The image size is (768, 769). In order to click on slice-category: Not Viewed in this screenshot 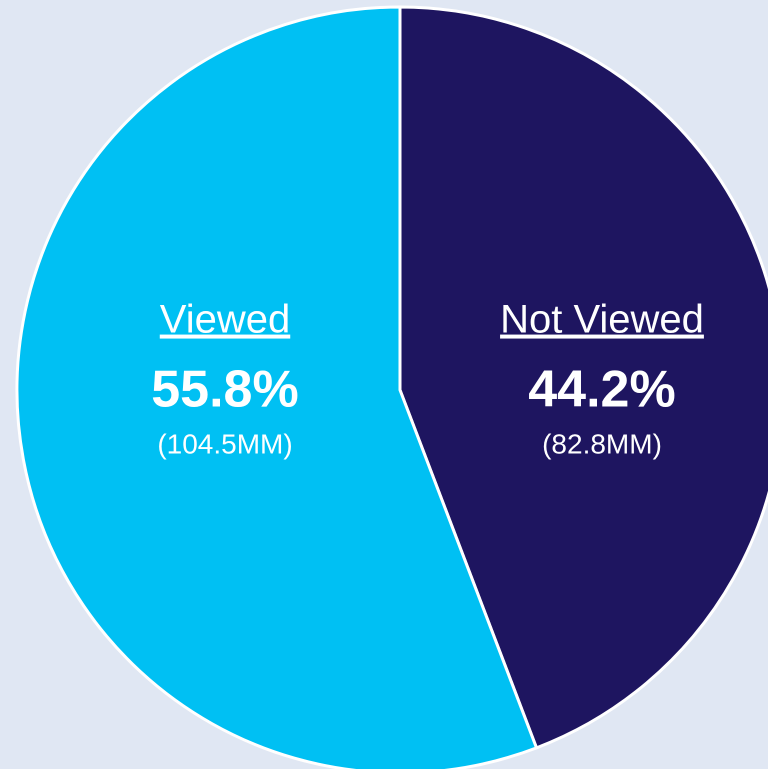, I will do `click(602, 320)`.